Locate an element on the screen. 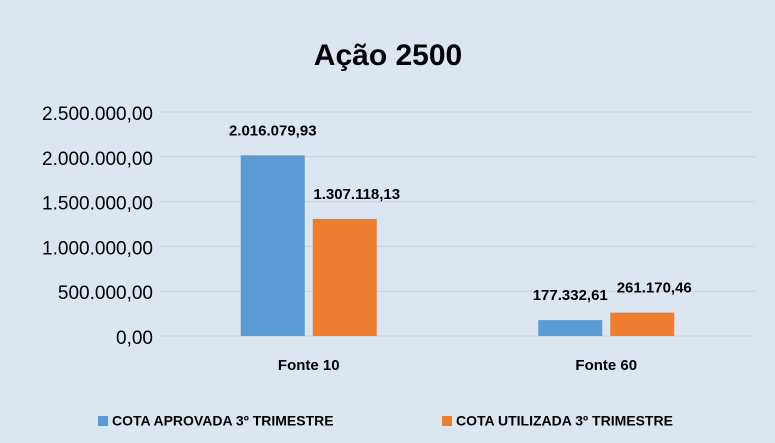 The image size is (775, 443). y-tick-label: 0,00 is located at coordinates (134, 338).